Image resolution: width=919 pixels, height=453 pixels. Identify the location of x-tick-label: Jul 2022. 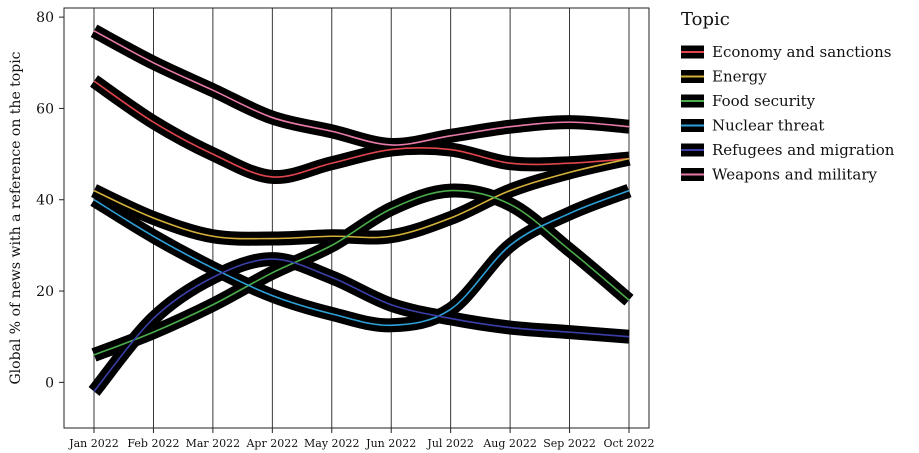
(450, 443).